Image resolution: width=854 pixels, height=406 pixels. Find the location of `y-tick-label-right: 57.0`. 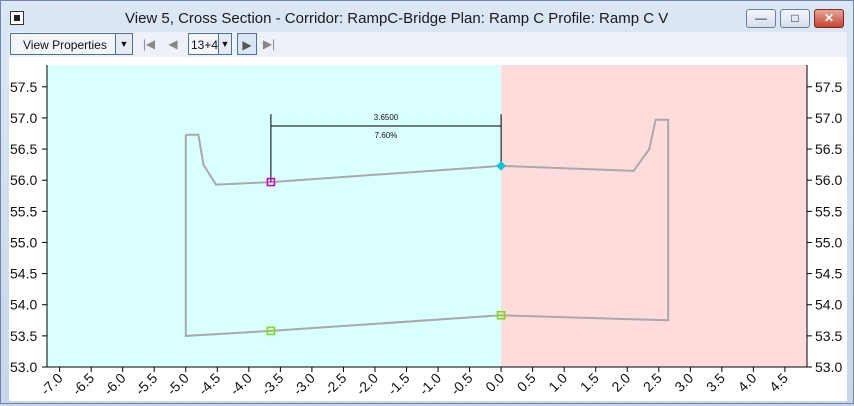

y-tick-label-right: 57.0 is located at coordinates (828, 118).